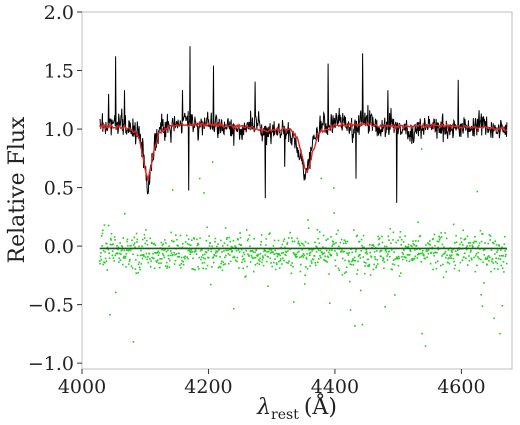  What do you see at coordinates (59, 13) in the screenshot?
I see `y-tick-label-6: 2.0` at bounding box center [59, 13].